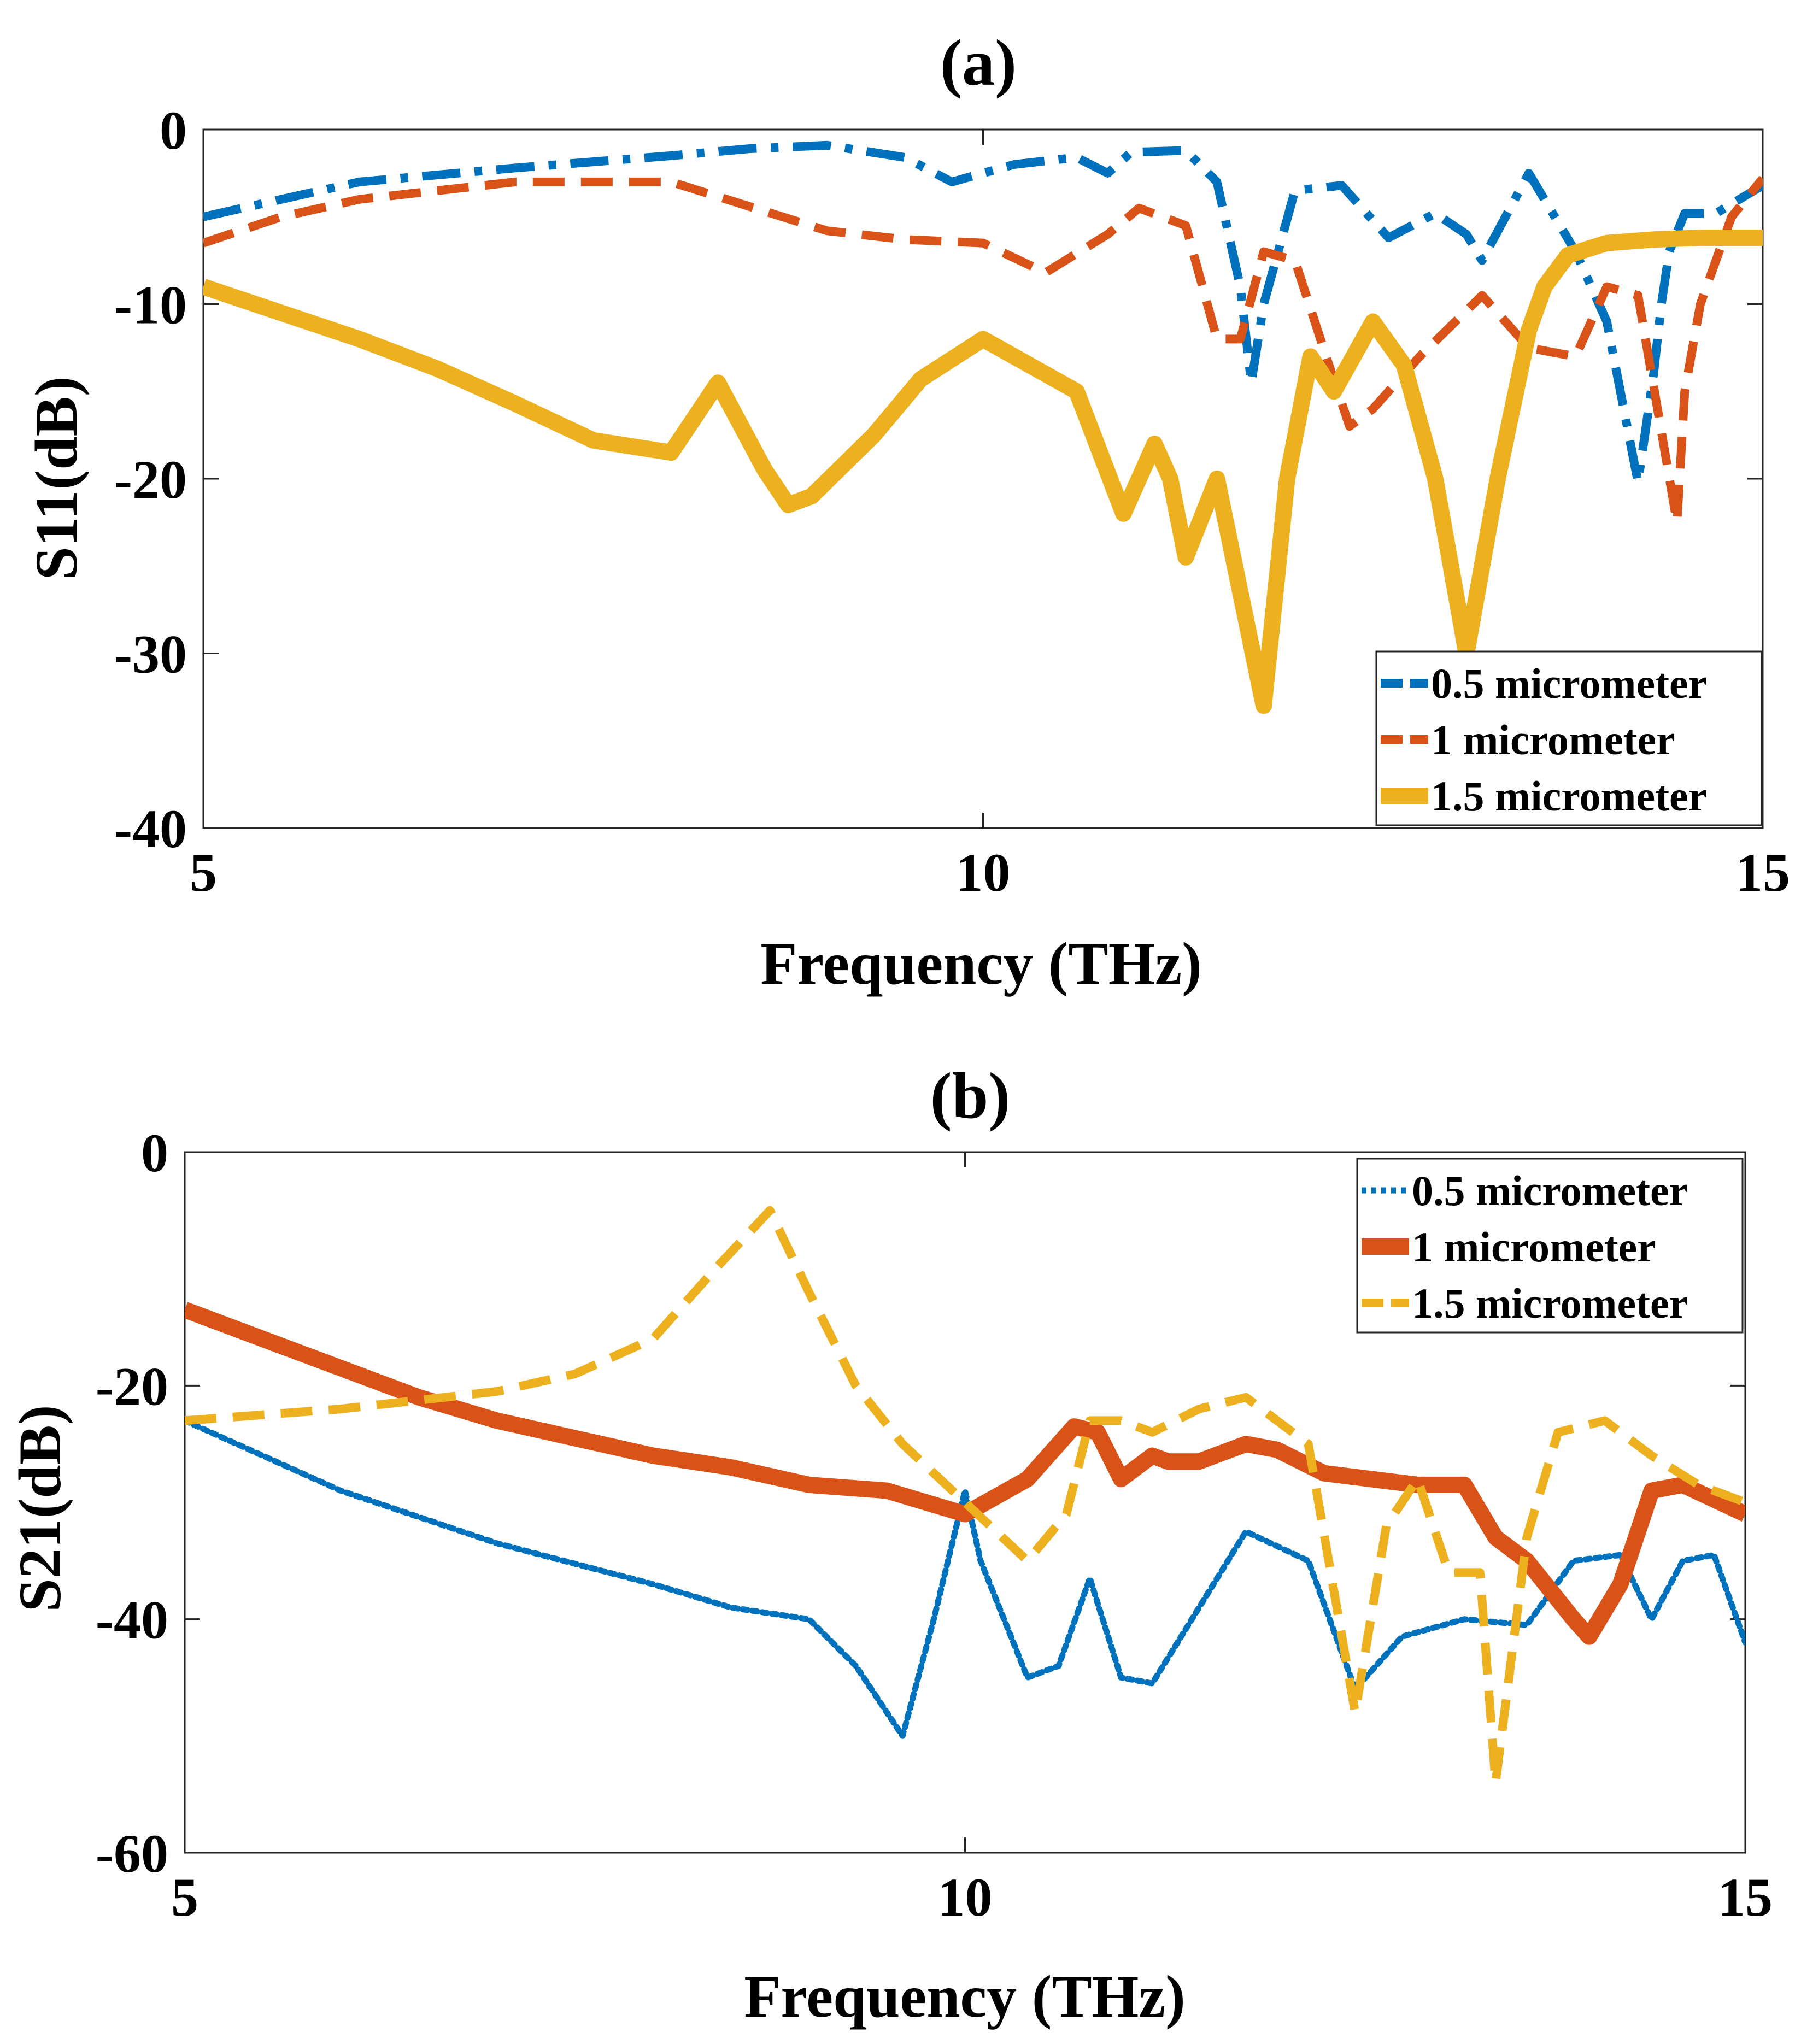 This screenshot has height=2044, width=1801. What do you see at coordinates (150, 828) in the screenshot?
I see `panel-a-y-tick-label-4: -40` at bounding box center [150, 828].